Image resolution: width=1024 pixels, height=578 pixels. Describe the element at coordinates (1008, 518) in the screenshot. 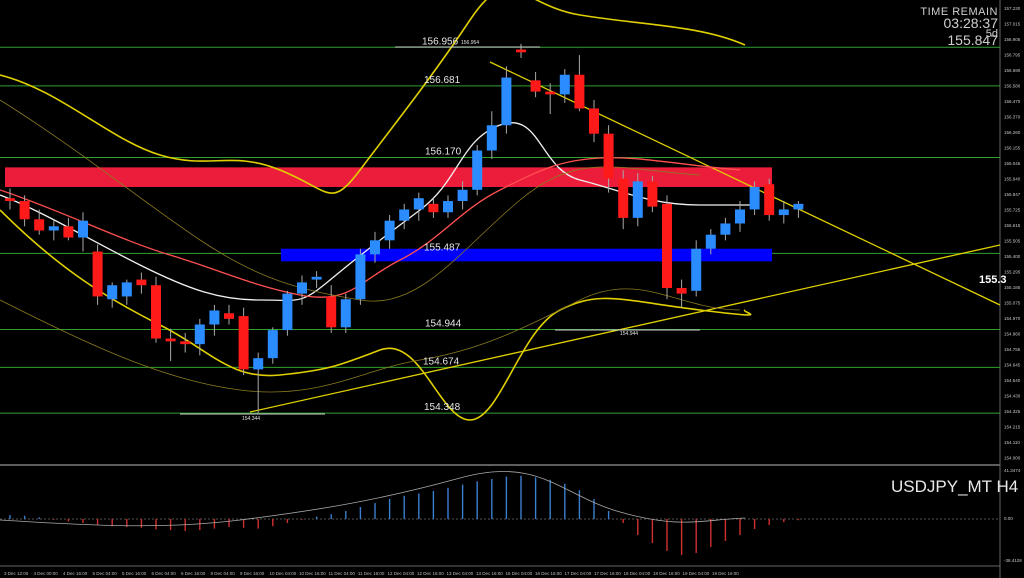

I see `indicator-scale-label: 0.00` at that location.